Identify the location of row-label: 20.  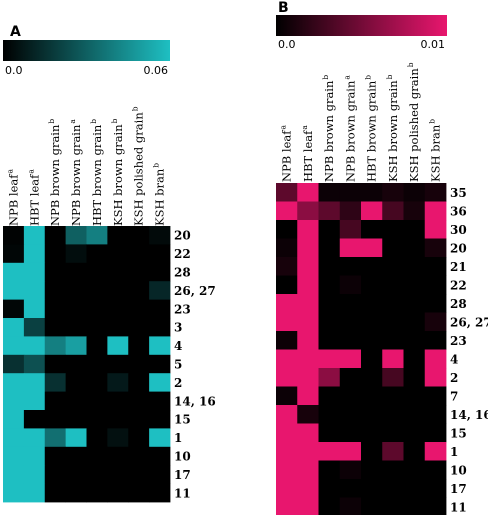
(182, 236).